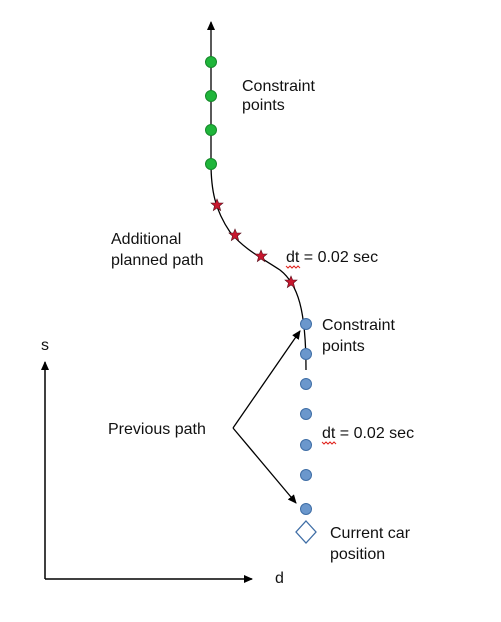  Describe the element at coordinates (370, 533) in the screenshot. I see `current-car-position-label-line1: Current car` at that location.